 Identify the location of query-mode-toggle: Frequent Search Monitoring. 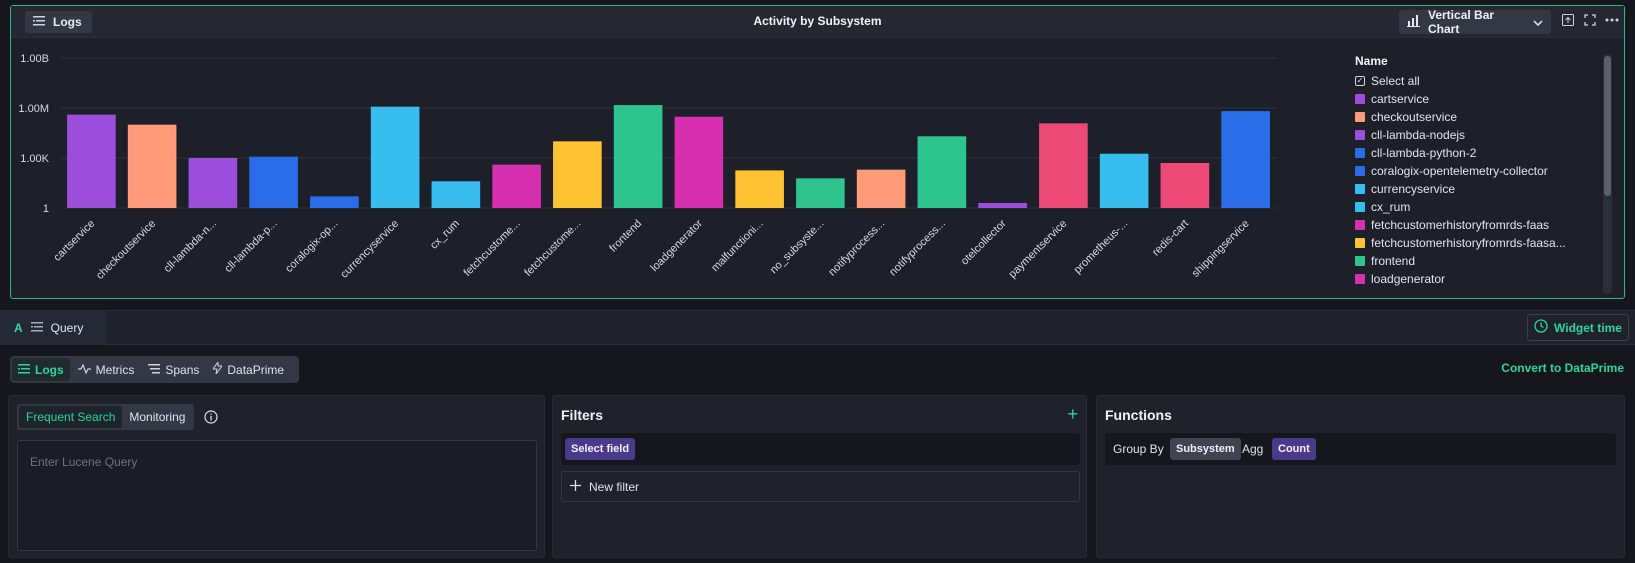
(106, 417).